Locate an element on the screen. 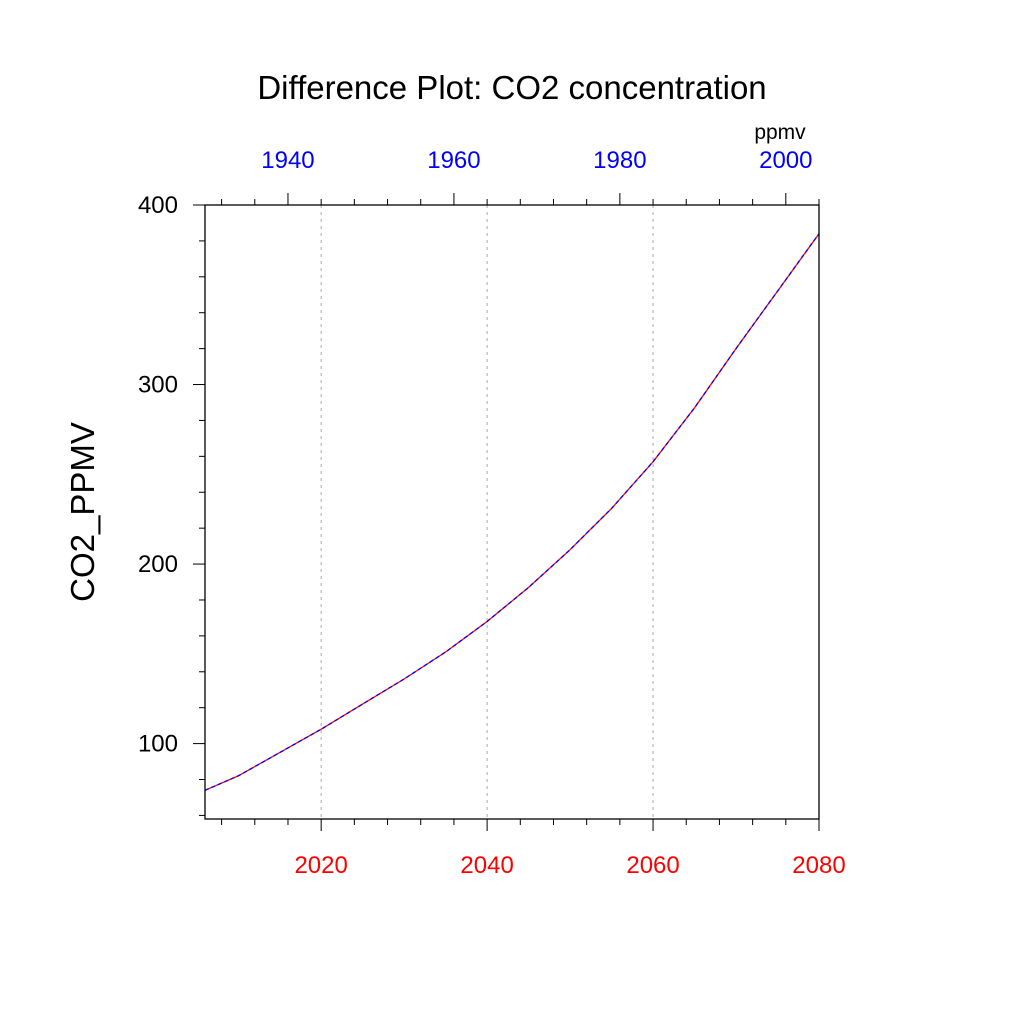 The width and height of the screenshot is (1024, 1024). x-bottom-tick-label: 2060 is located at coordinates (652, 865).